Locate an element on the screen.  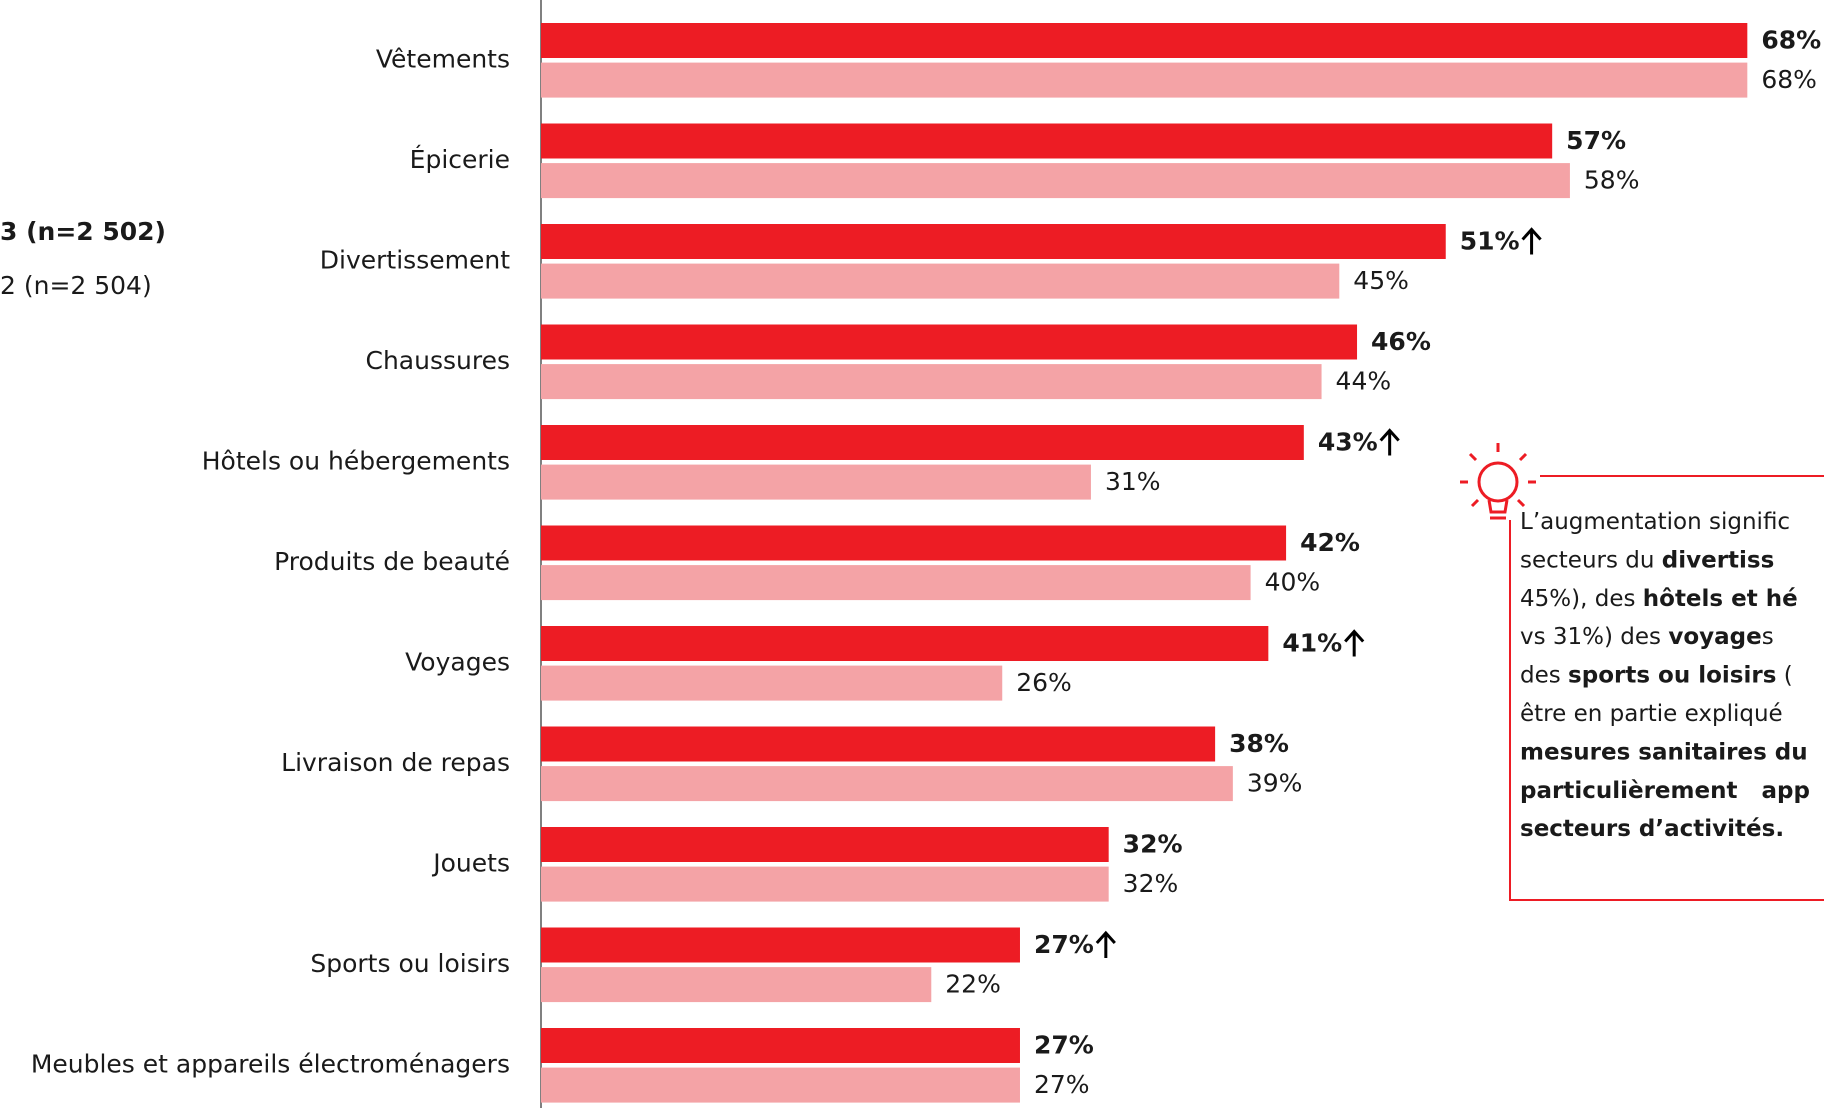
value-label: 44% is located at coordinates (1364, 381).